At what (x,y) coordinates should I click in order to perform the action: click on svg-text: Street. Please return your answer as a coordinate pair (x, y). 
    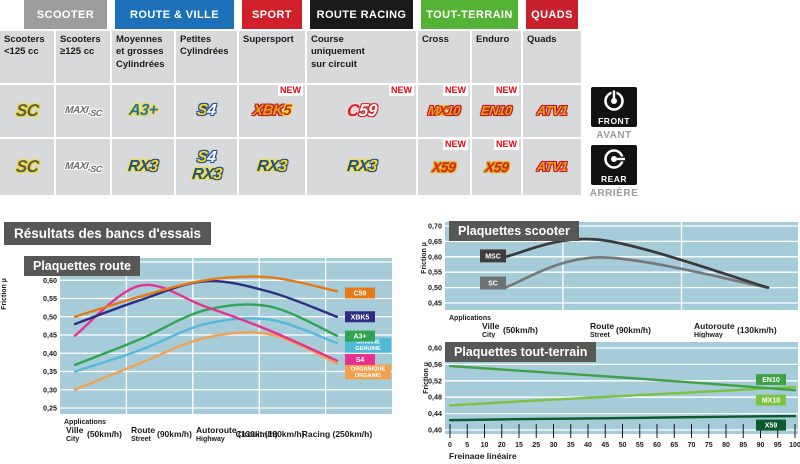
    Looking at the image, I should click on (600, 335).